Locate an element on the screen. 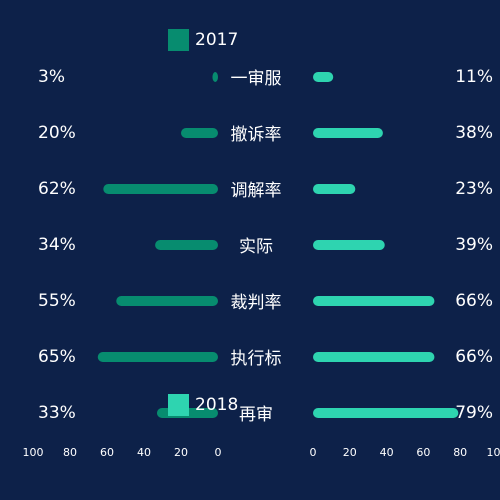  value-label-2017-2: 62% is located at coordinates (57, 189).